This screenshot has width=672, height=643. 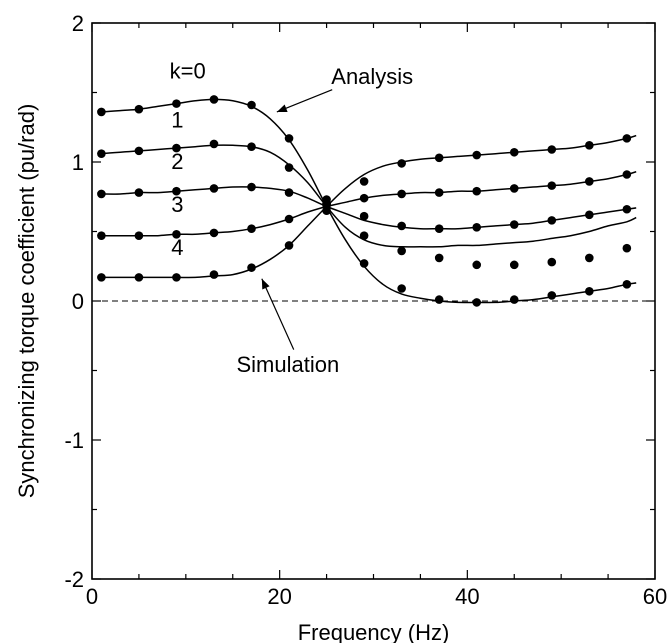 What do you see at coordinates (265, 284) in the screenshot?
I see `annotation-simulation-arrow-head` at bounding box center [265, 284].